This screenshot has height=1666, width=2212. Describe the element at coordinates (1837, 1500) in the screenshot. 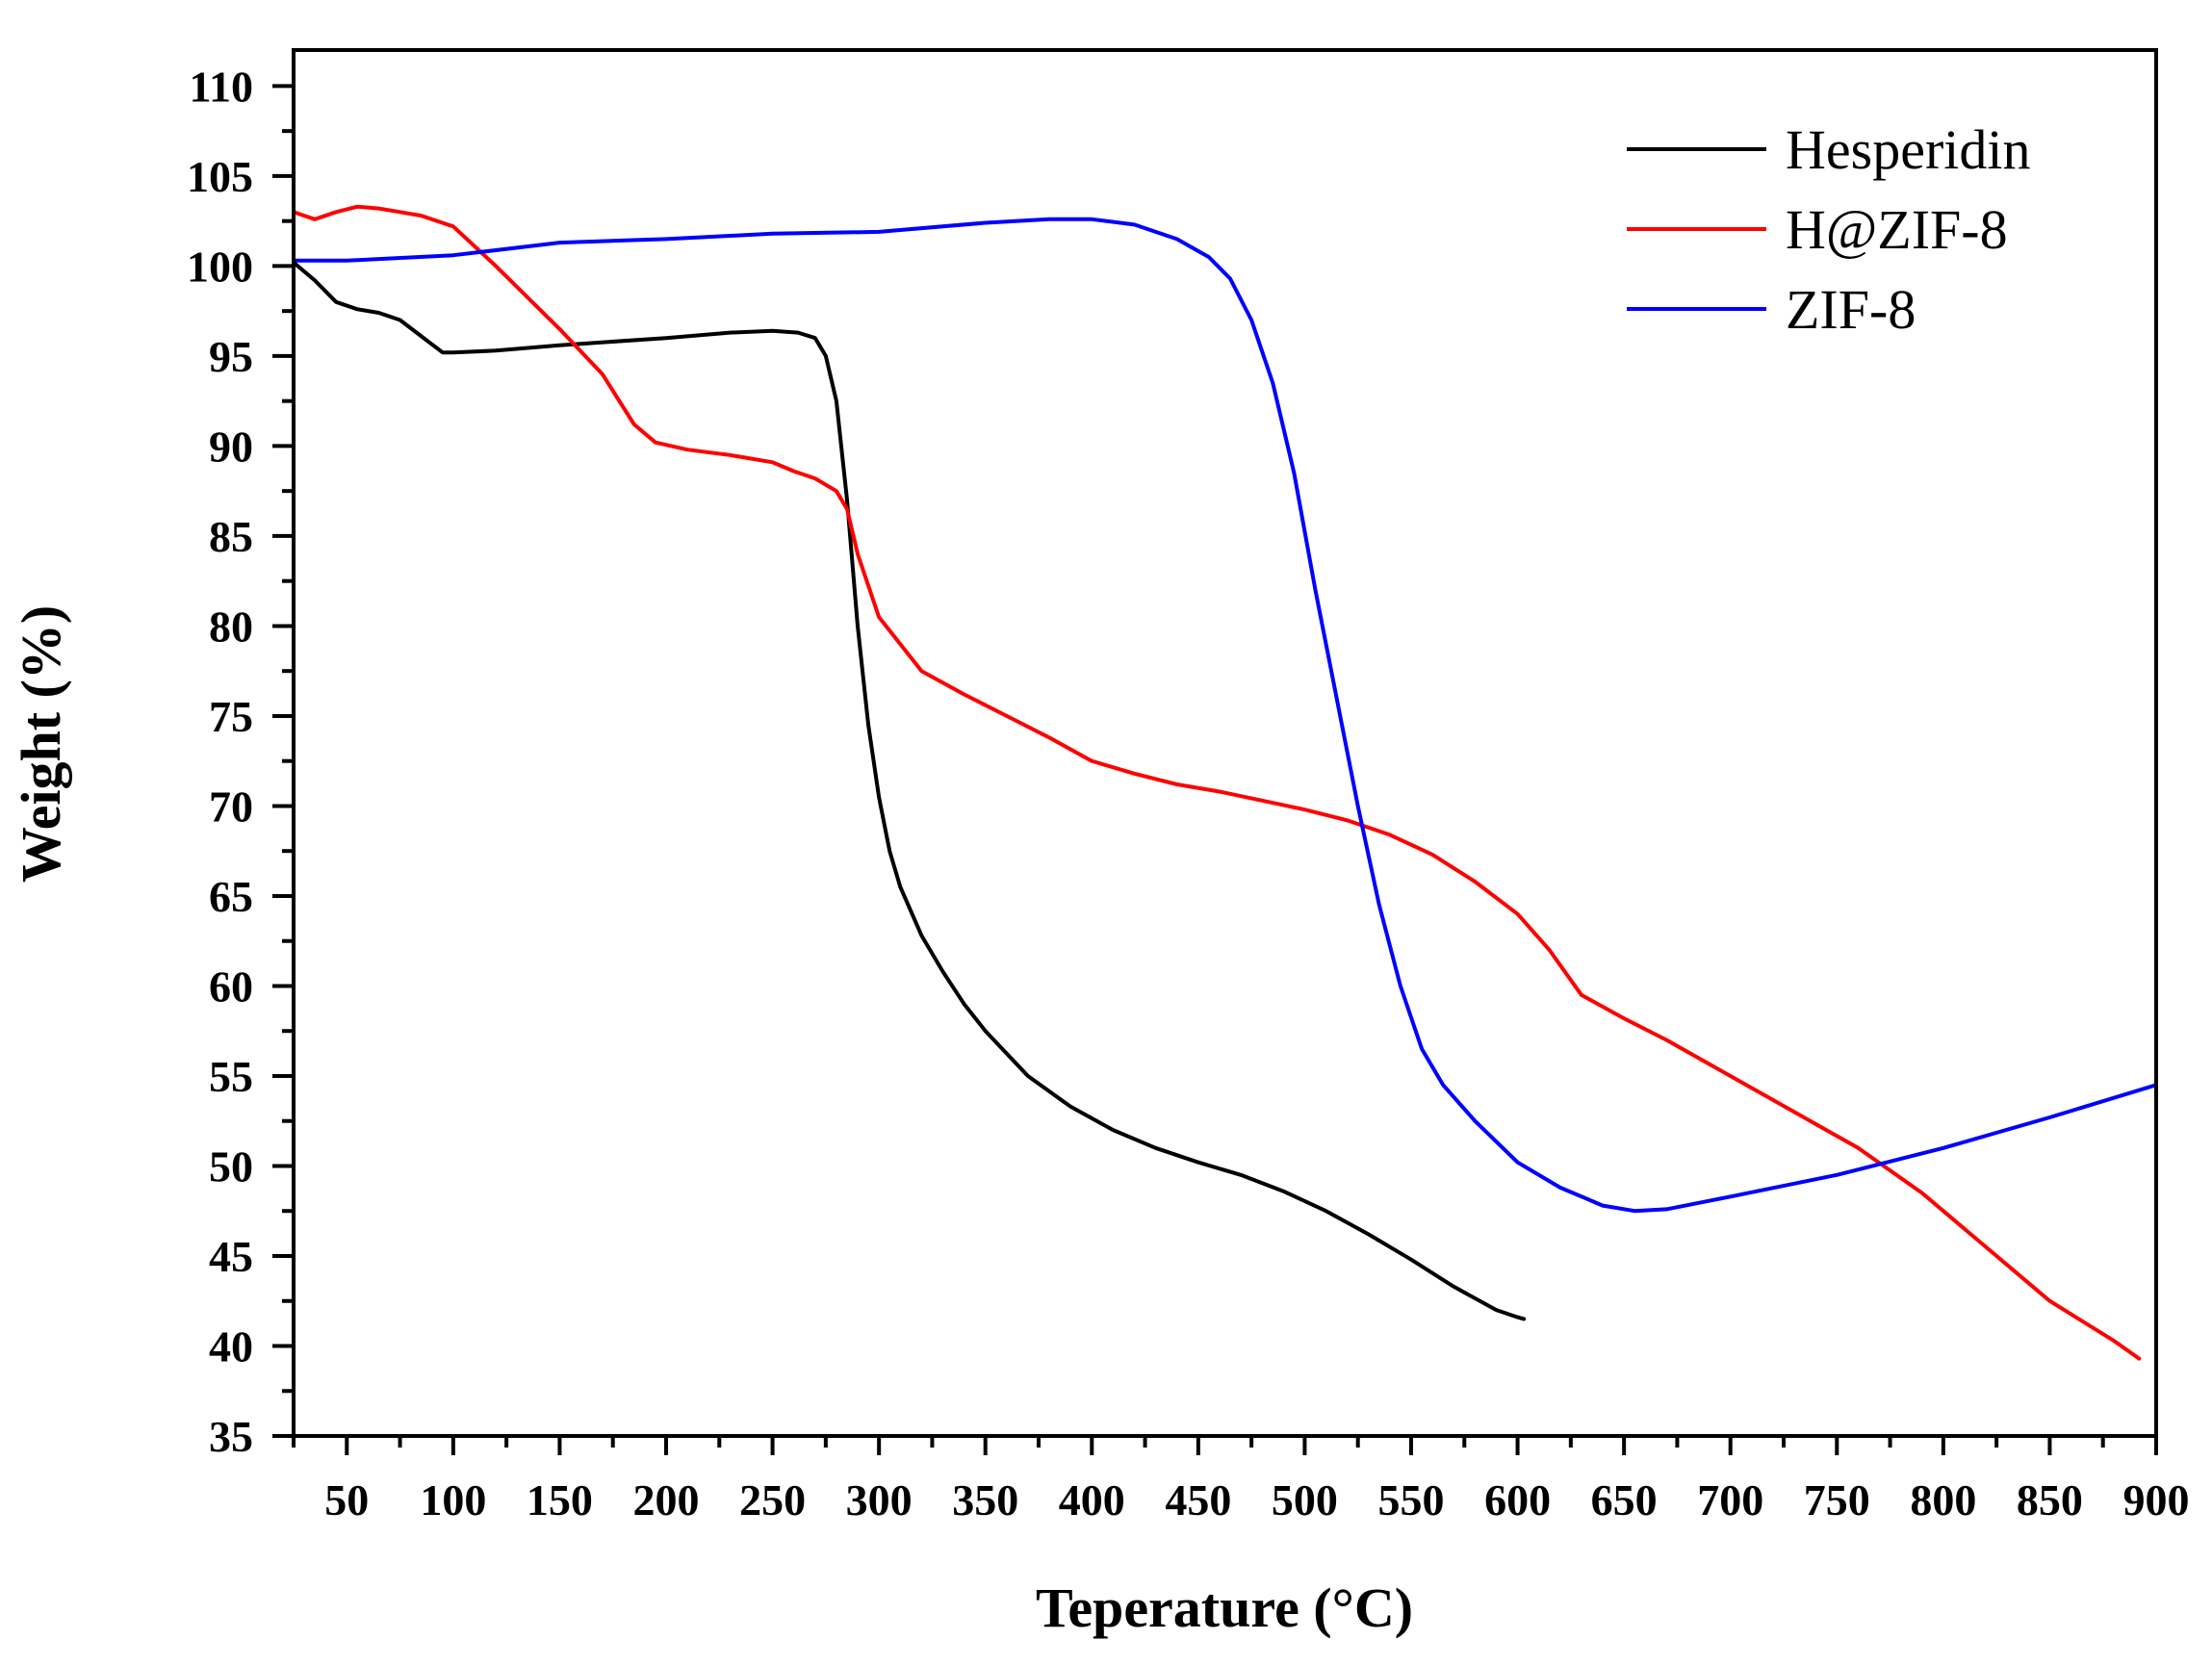

I see `x-tick-label: 750` at that location.